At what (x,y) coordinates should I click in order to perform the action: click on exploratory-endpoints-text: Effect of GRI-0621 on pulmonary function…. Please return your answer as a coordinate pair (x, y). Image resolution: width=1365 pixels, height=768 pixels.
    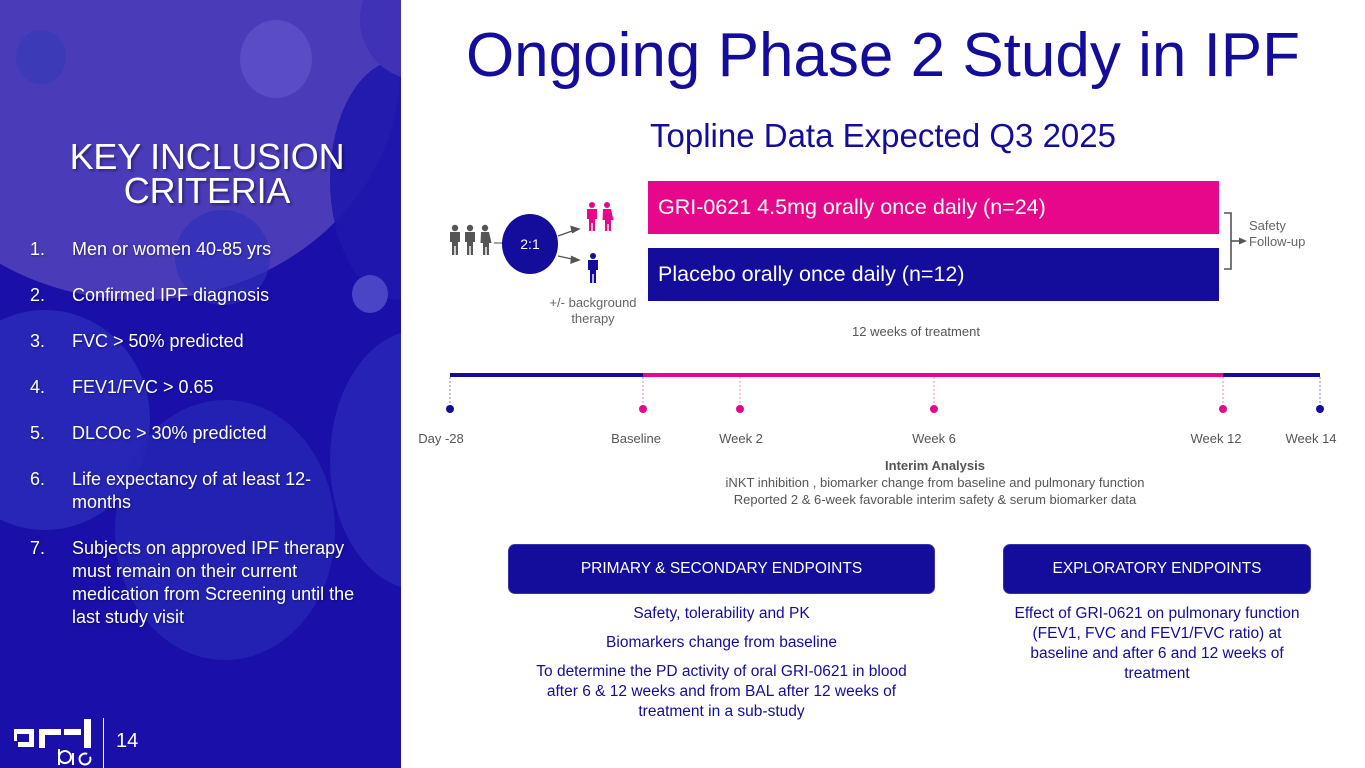
    Looking at the image, I should click on (1157, 644).